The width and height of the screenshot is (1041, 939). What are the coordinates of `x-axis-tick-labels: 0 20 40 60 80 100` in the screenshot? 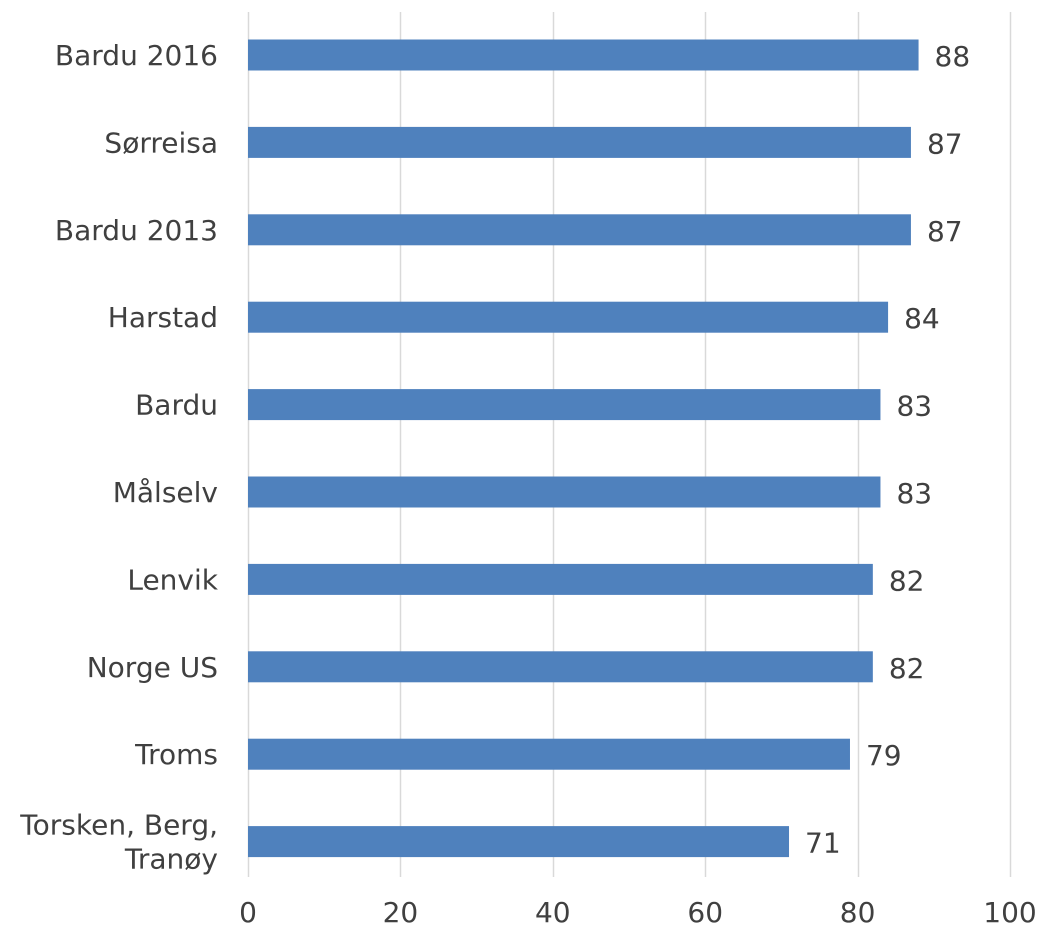 It's located at (638, 912).